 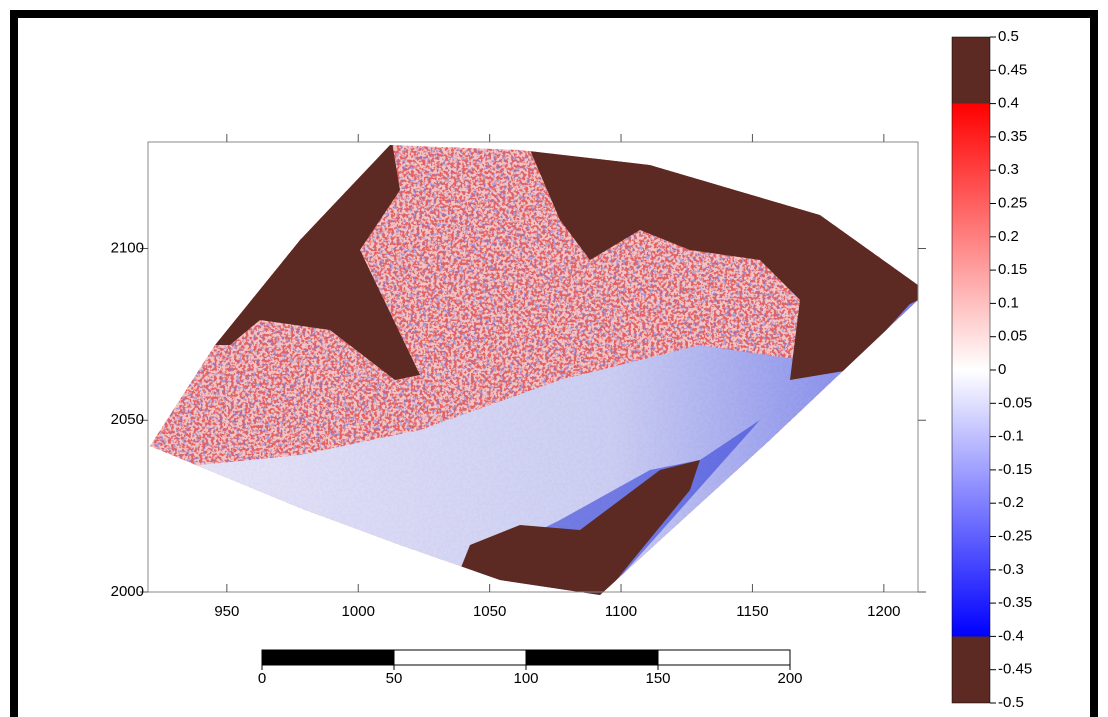 What do you see at coordinates (1008, 103) in the screenshot?
I see `colorbar-tick-label: 0.4` at bounding box center [1008, 103].